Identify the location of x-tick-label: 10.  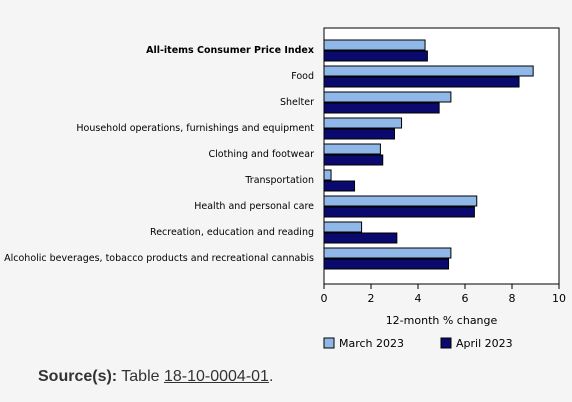
(559, 298).